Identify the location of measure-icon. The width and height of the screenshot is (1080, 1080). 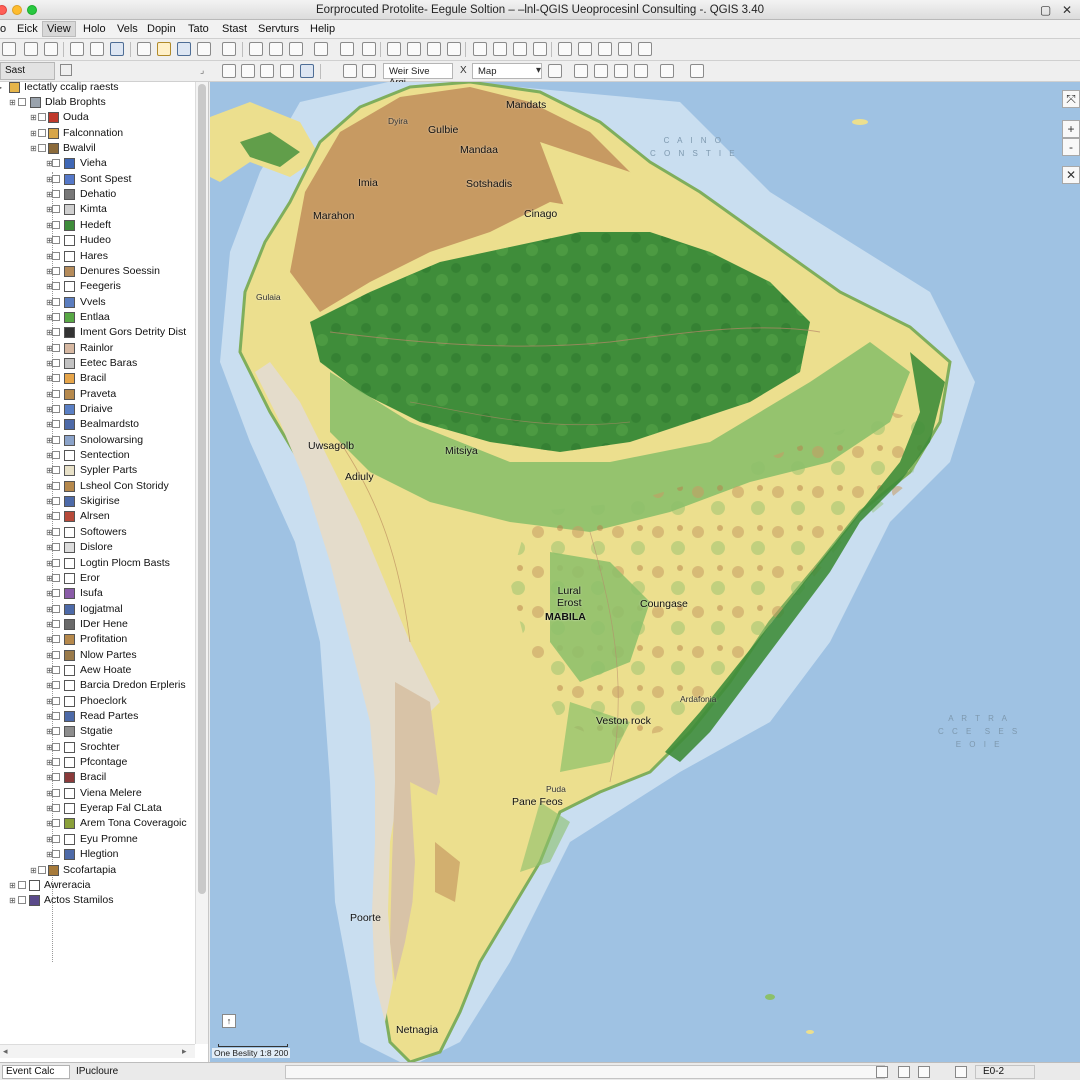
(347, 49).